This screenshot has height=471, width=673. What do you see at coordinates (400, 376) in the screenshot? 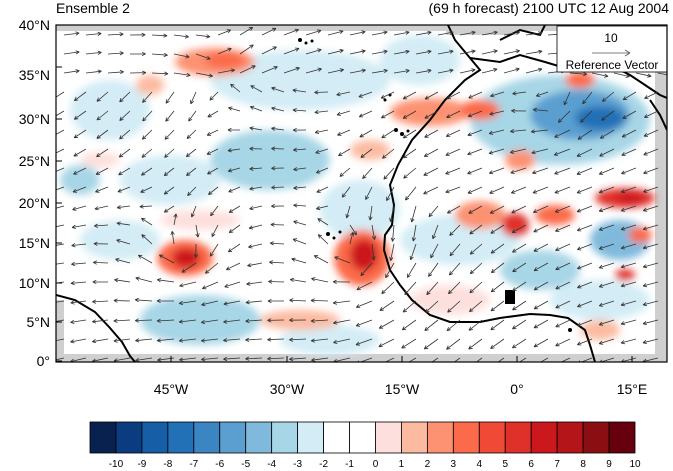
I see `longitude-axis: 45°W 30°W 15°W 0° 15°E` at bounding box center [400, 376].